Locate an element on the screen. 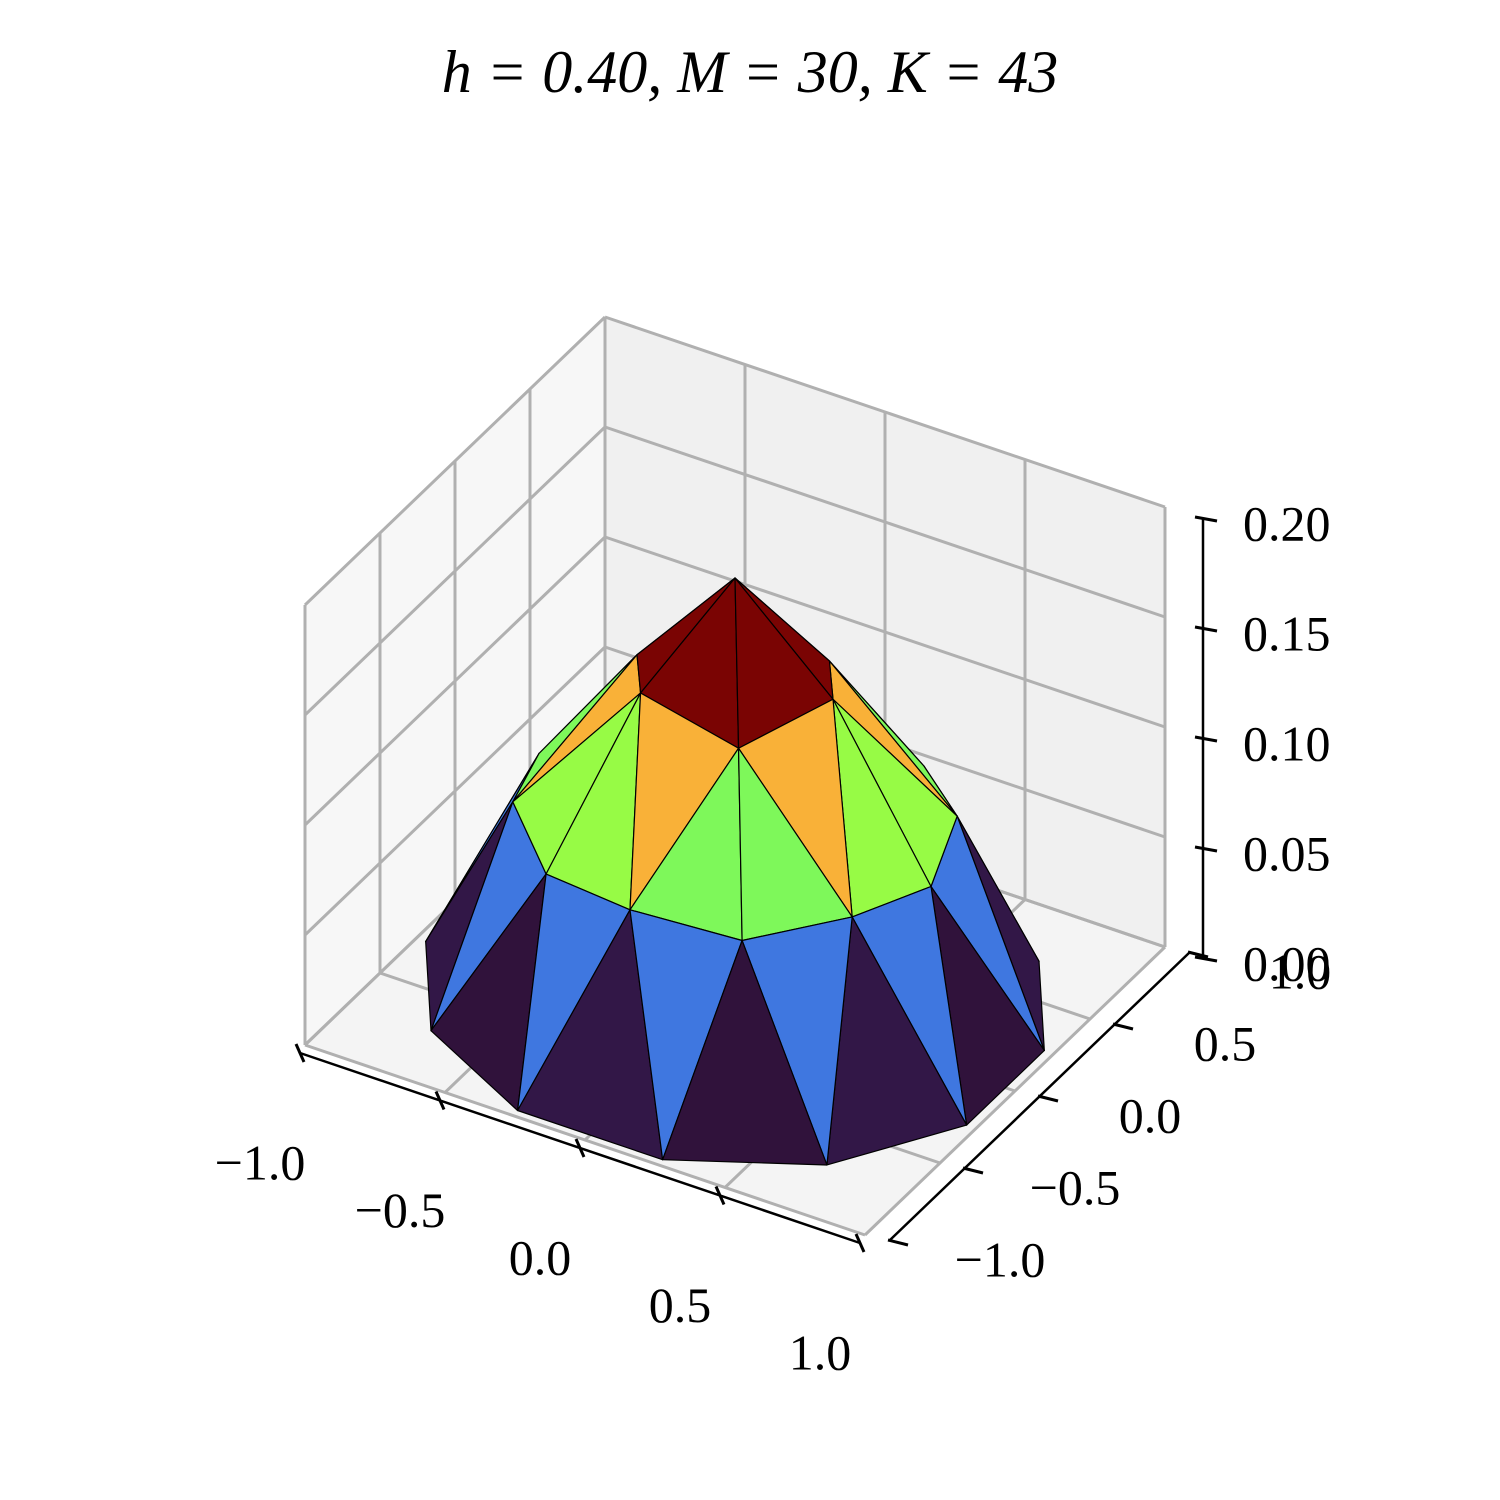 This screenshot has width=1500, height=1500. x-tick-label: −1.0 is located at coordinates (260, 1162).